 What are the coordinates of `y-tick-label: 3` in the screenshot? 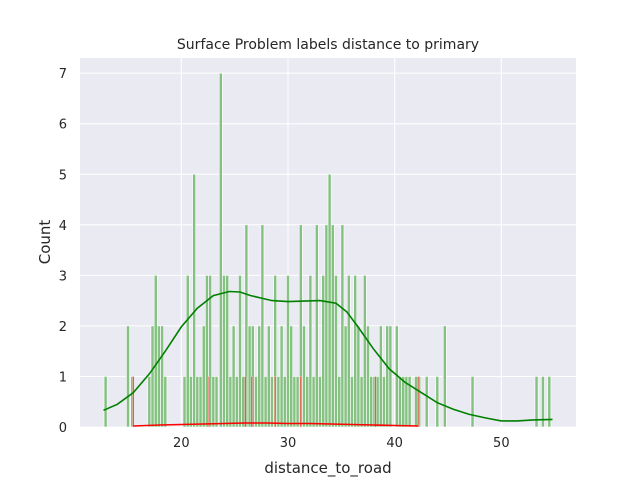 It's located at (63, 276).